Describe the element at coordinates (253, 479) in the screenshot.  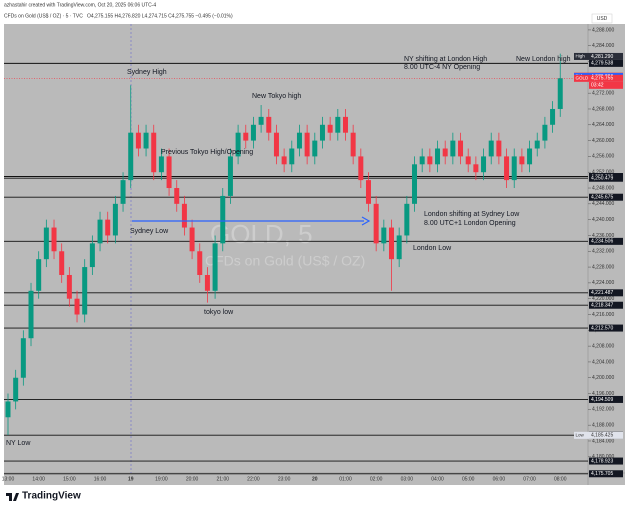
I see `x-tick-label: 22:00` at that location.